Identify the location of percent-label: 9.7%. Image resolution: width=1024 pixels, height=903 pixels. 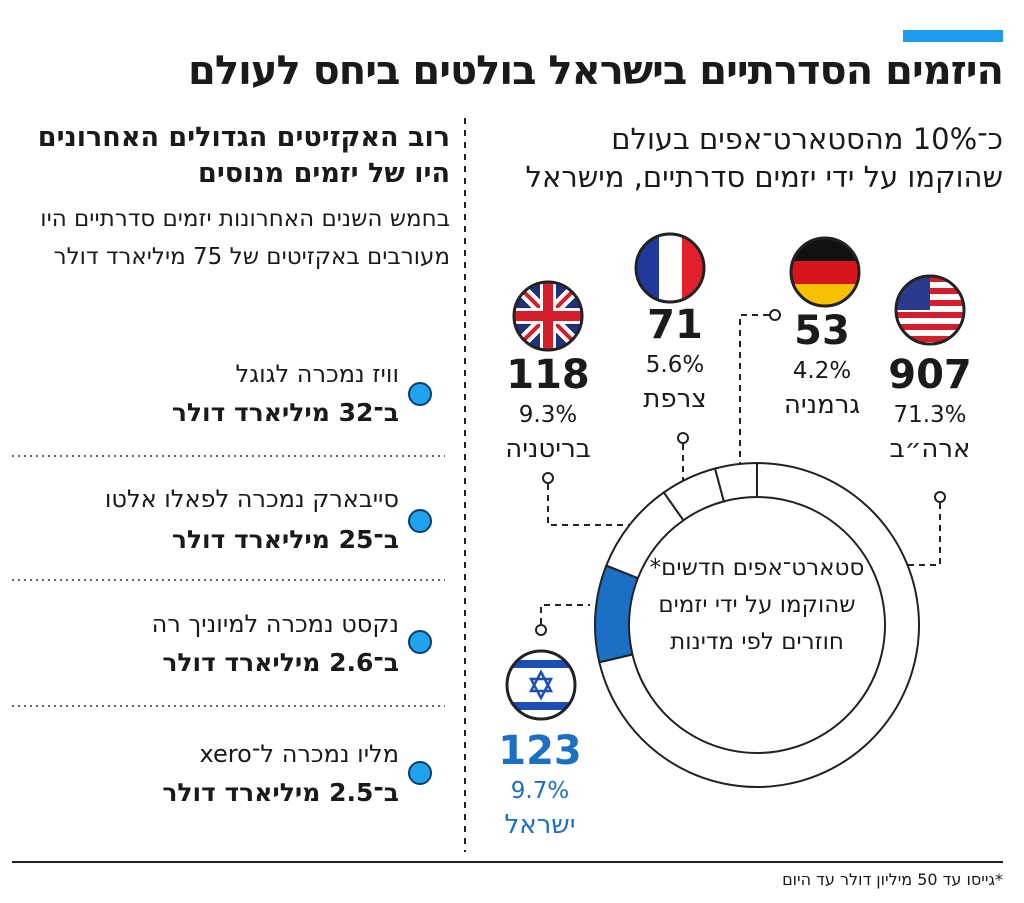
(540, 791).